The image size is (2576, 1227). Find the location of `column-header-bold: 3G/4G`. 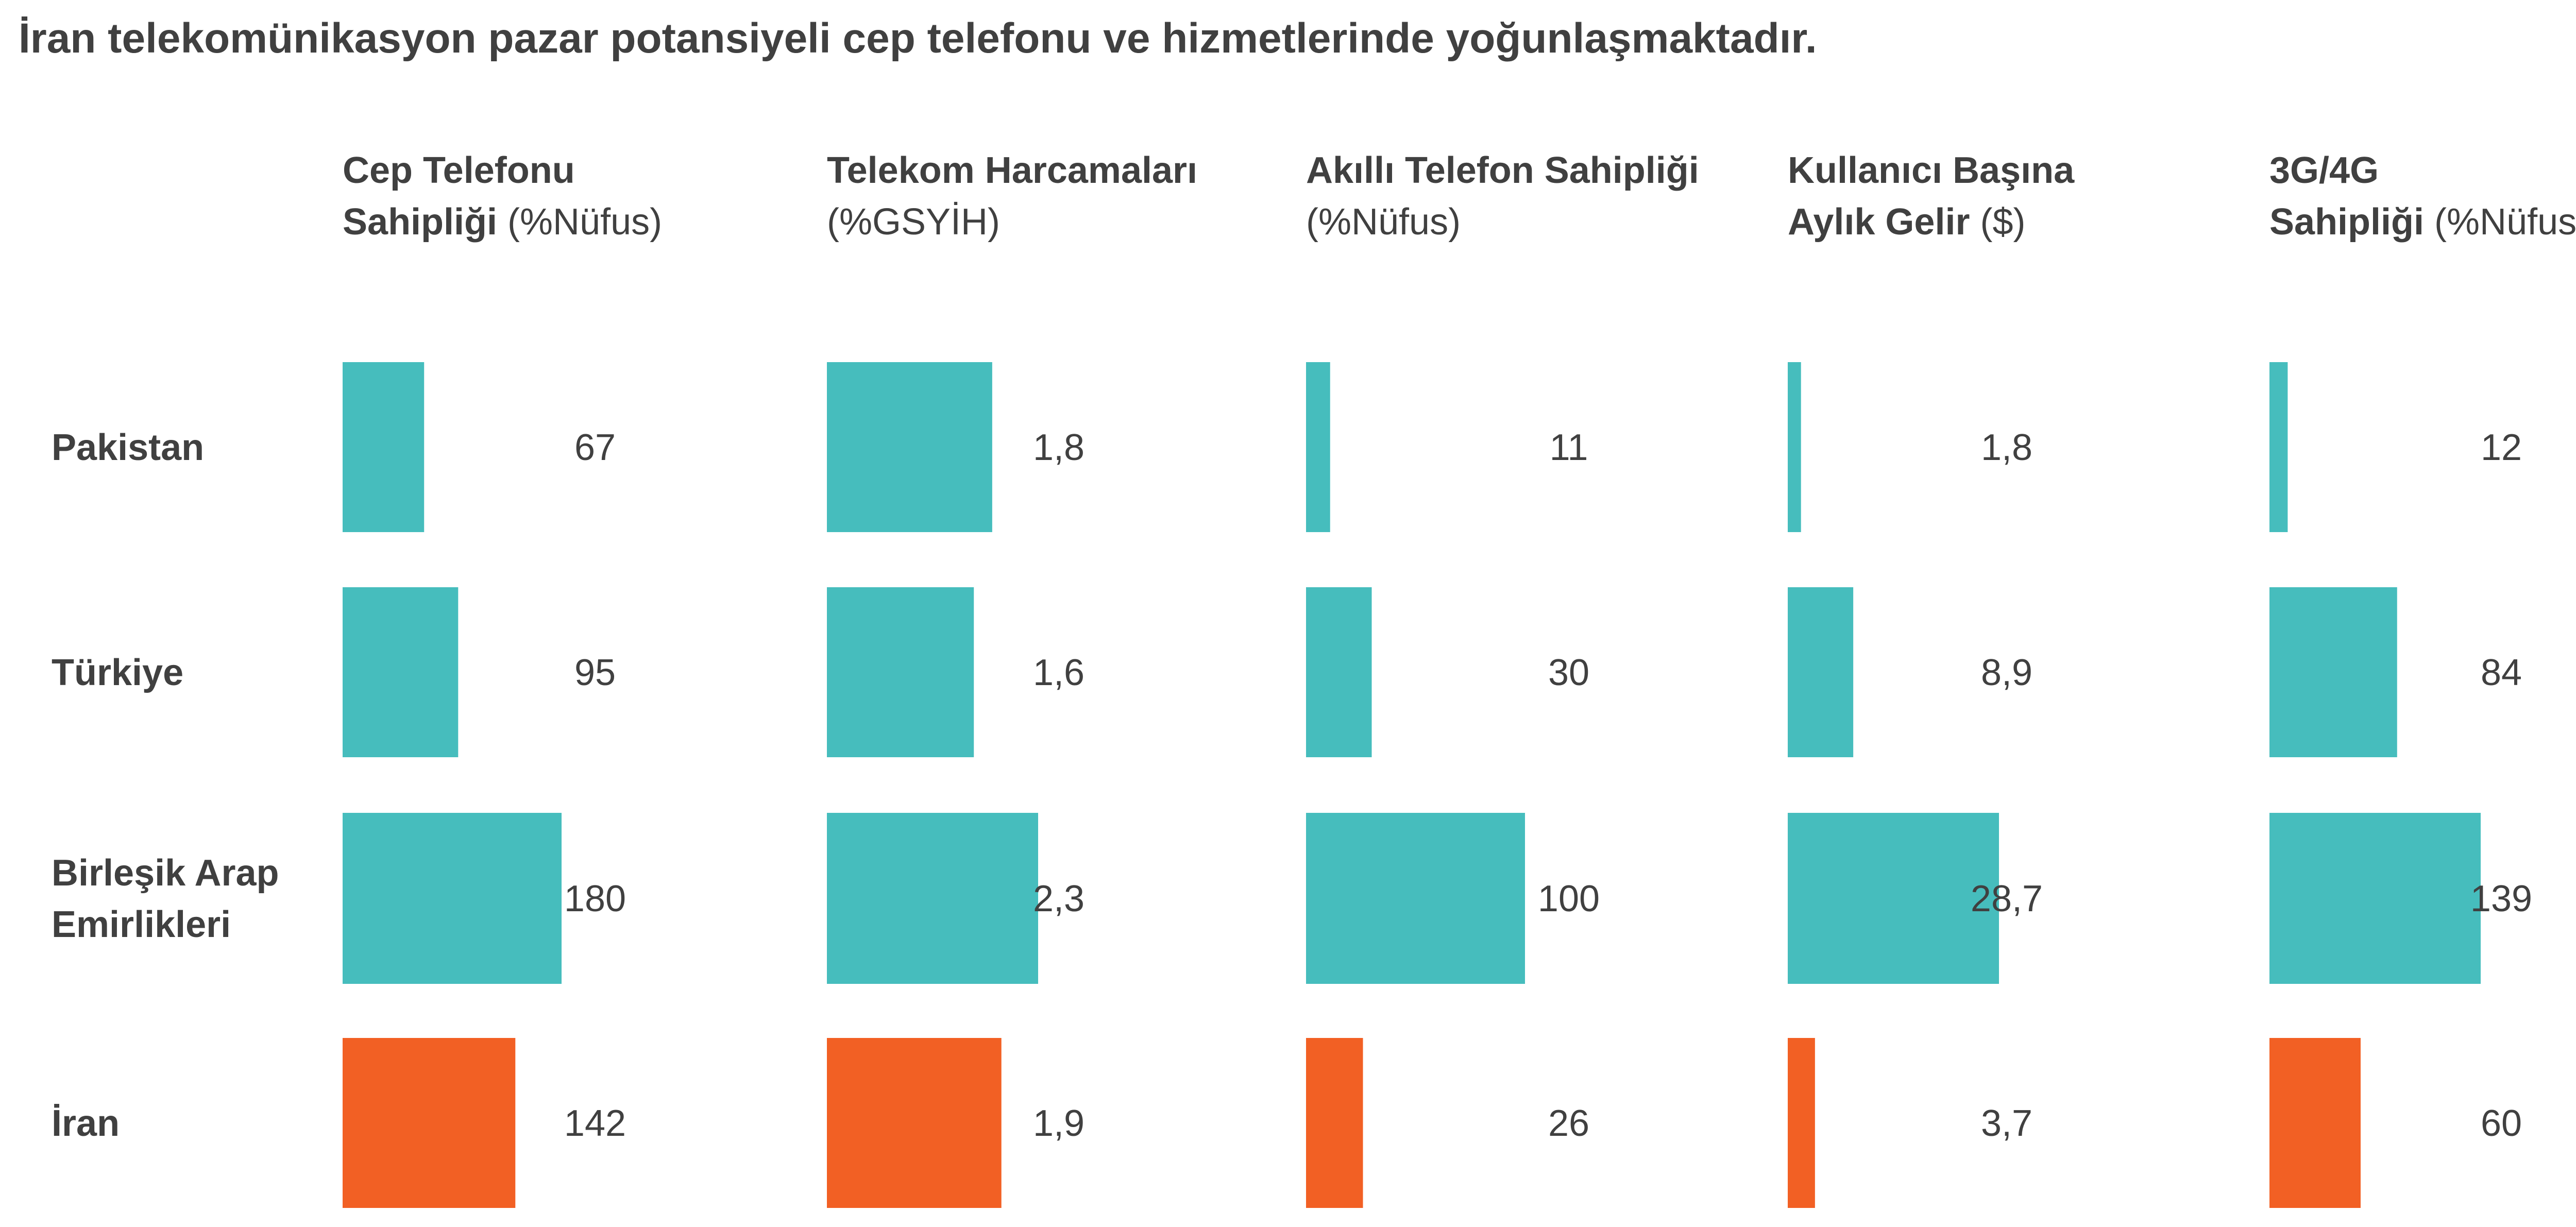

column-header-bold: 3G/4G is located at coordinates (2324, 170).